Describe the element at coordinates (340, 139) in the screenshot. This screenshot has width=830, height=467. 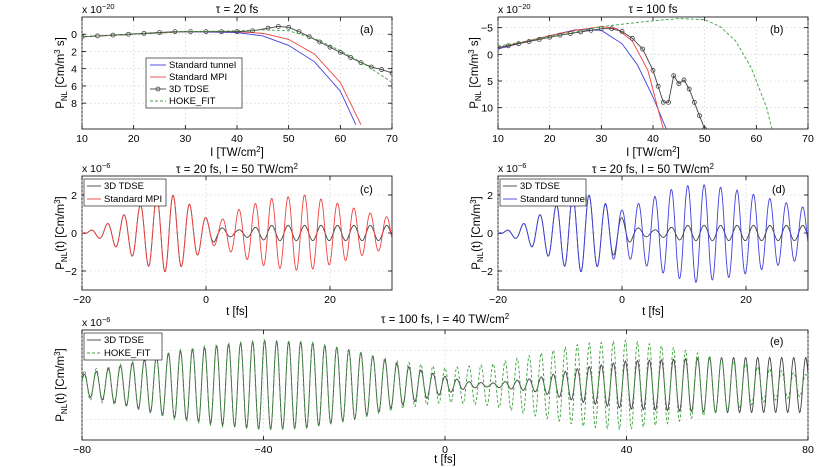
I see `tick-label-x: 60` at that location.